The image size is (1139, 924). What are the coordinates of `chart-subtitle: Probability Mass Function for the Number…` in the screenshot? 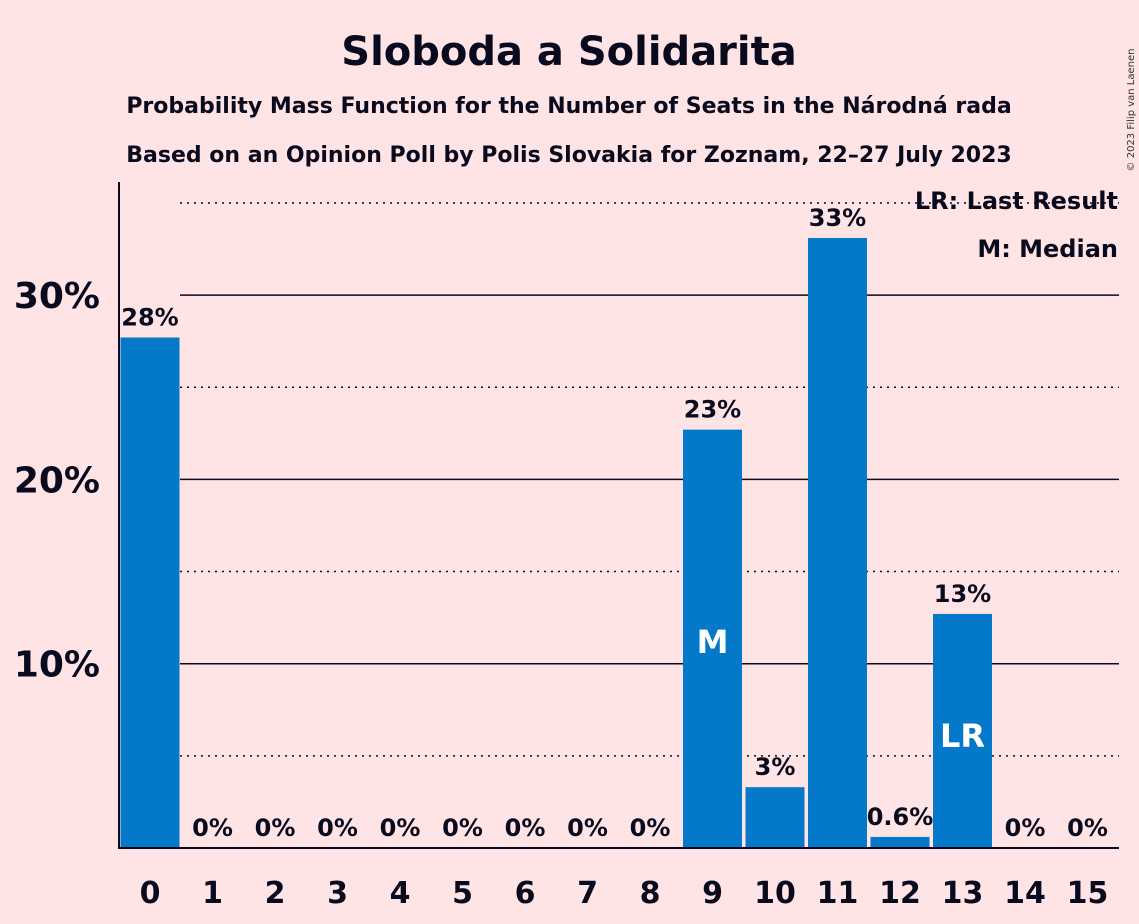 It's located at (568, 106).